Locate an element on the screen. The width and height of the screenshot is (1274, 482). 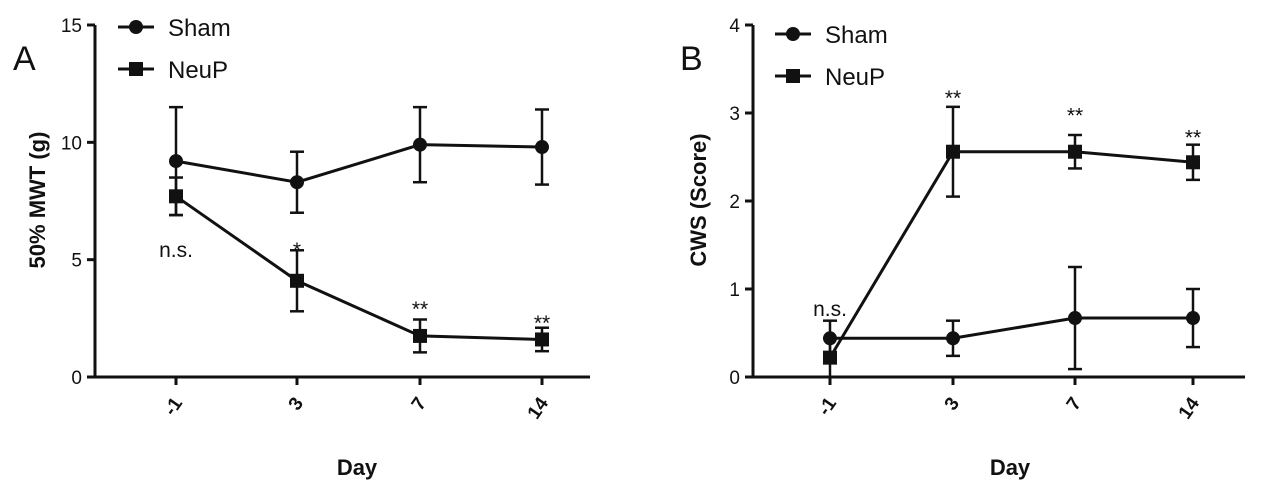
x-tick-label-a: -1 is located at coordinates (173, 406).